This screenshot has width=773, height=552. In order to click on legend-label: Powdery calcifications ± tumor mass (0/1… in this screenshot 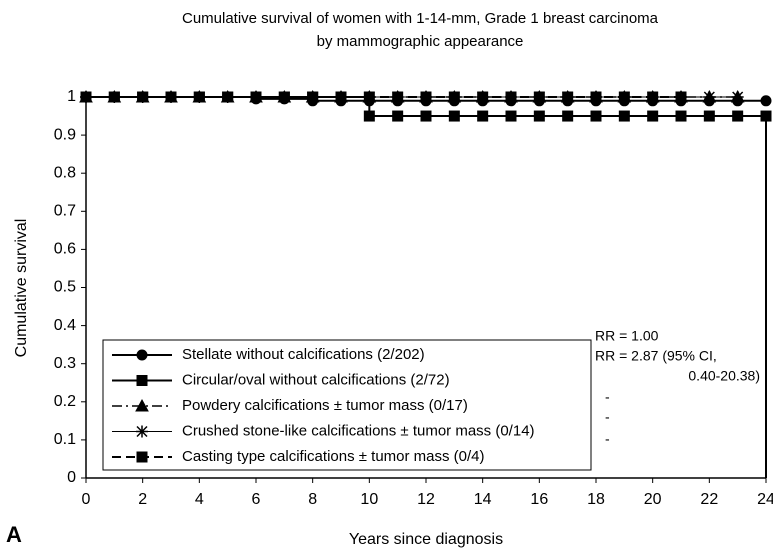, I will do `click(325, 405)`.